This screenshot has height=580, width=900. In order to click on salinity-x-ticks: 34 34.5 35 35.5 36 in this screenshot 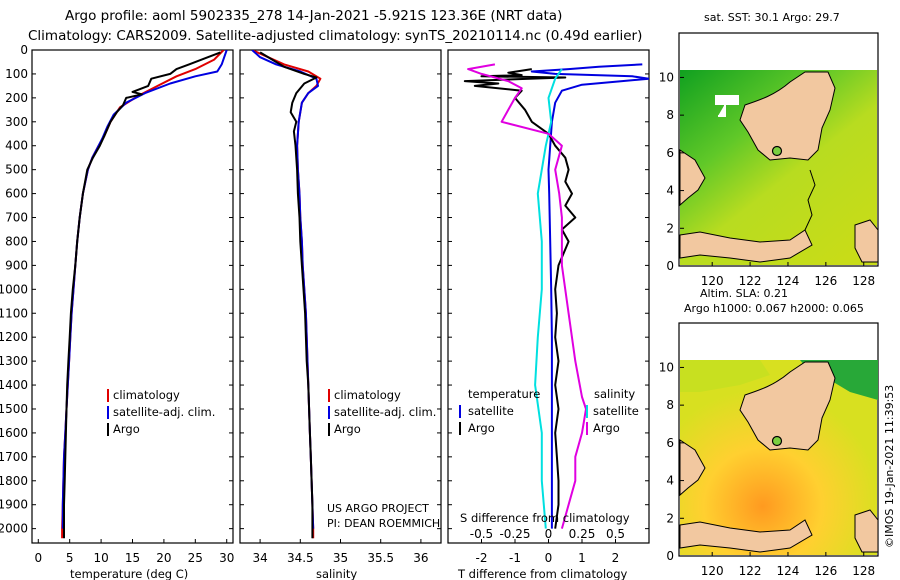, I will do `click(340, 552)`.